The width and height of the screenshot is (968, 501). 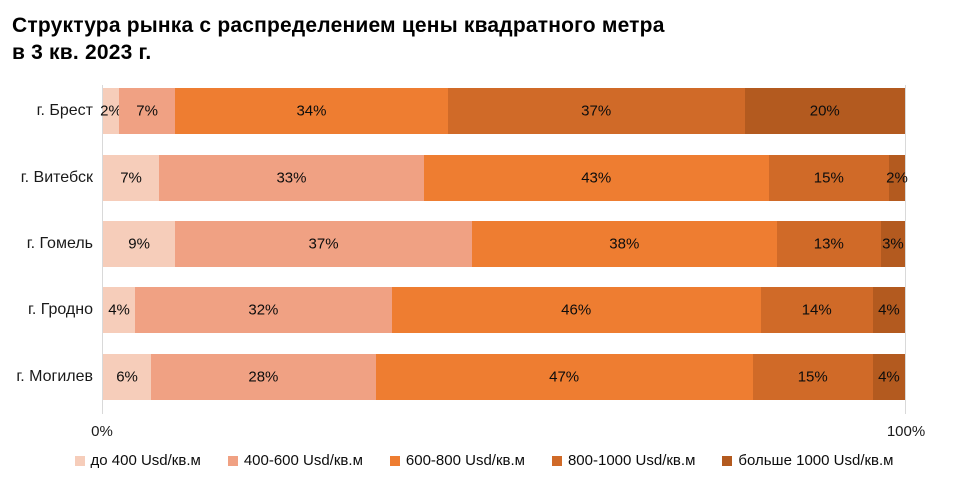 What do you see at coordinates (64, 110) in the screenshot?
I see `category-label: г. Брест` at bounding box center [64, 110].